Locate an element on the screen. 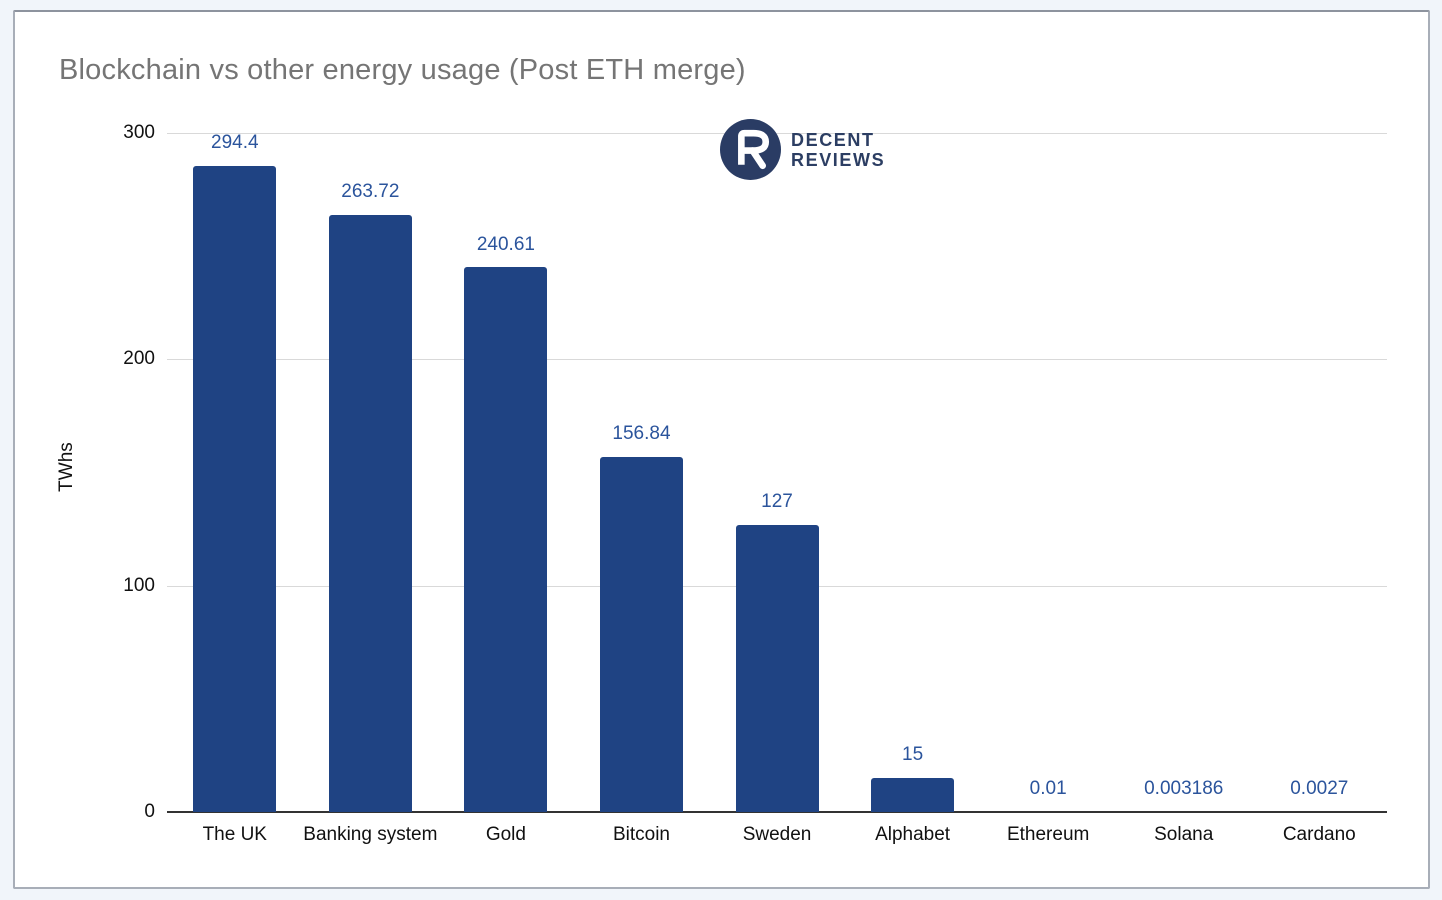 This screenshot has height=900, width=1442. value-label: 156.84 is located at coordinates (641, 434).